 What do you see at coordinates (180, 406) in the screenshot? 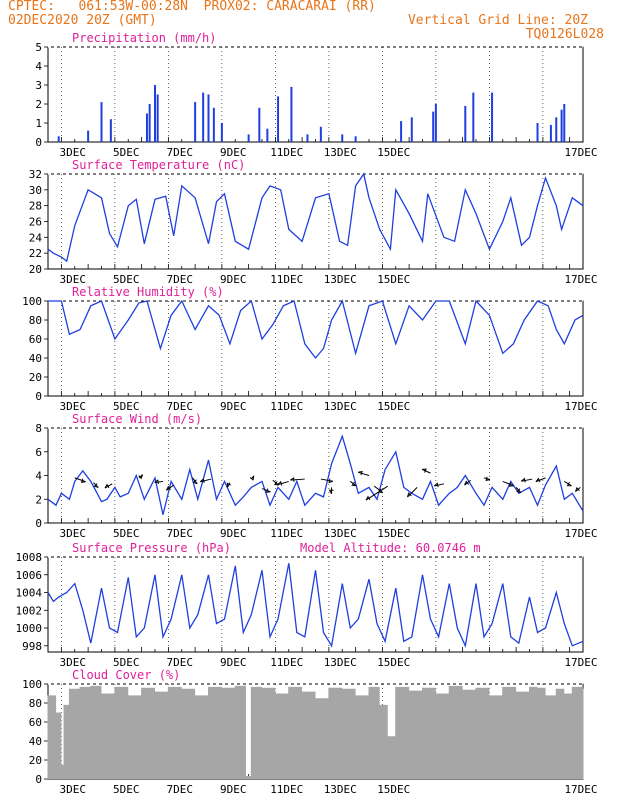
I see `rh-xtick-label: 7DEC` at bounding box center [180, 406].